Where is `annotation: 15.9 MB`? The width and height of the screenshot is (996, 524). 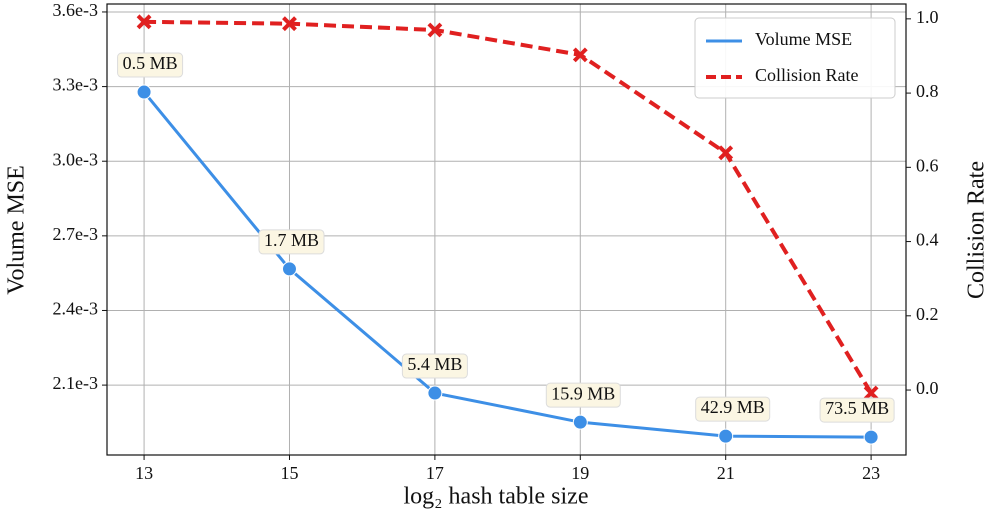 annotation: 15.9 MB is located at coordinates (583, 393).